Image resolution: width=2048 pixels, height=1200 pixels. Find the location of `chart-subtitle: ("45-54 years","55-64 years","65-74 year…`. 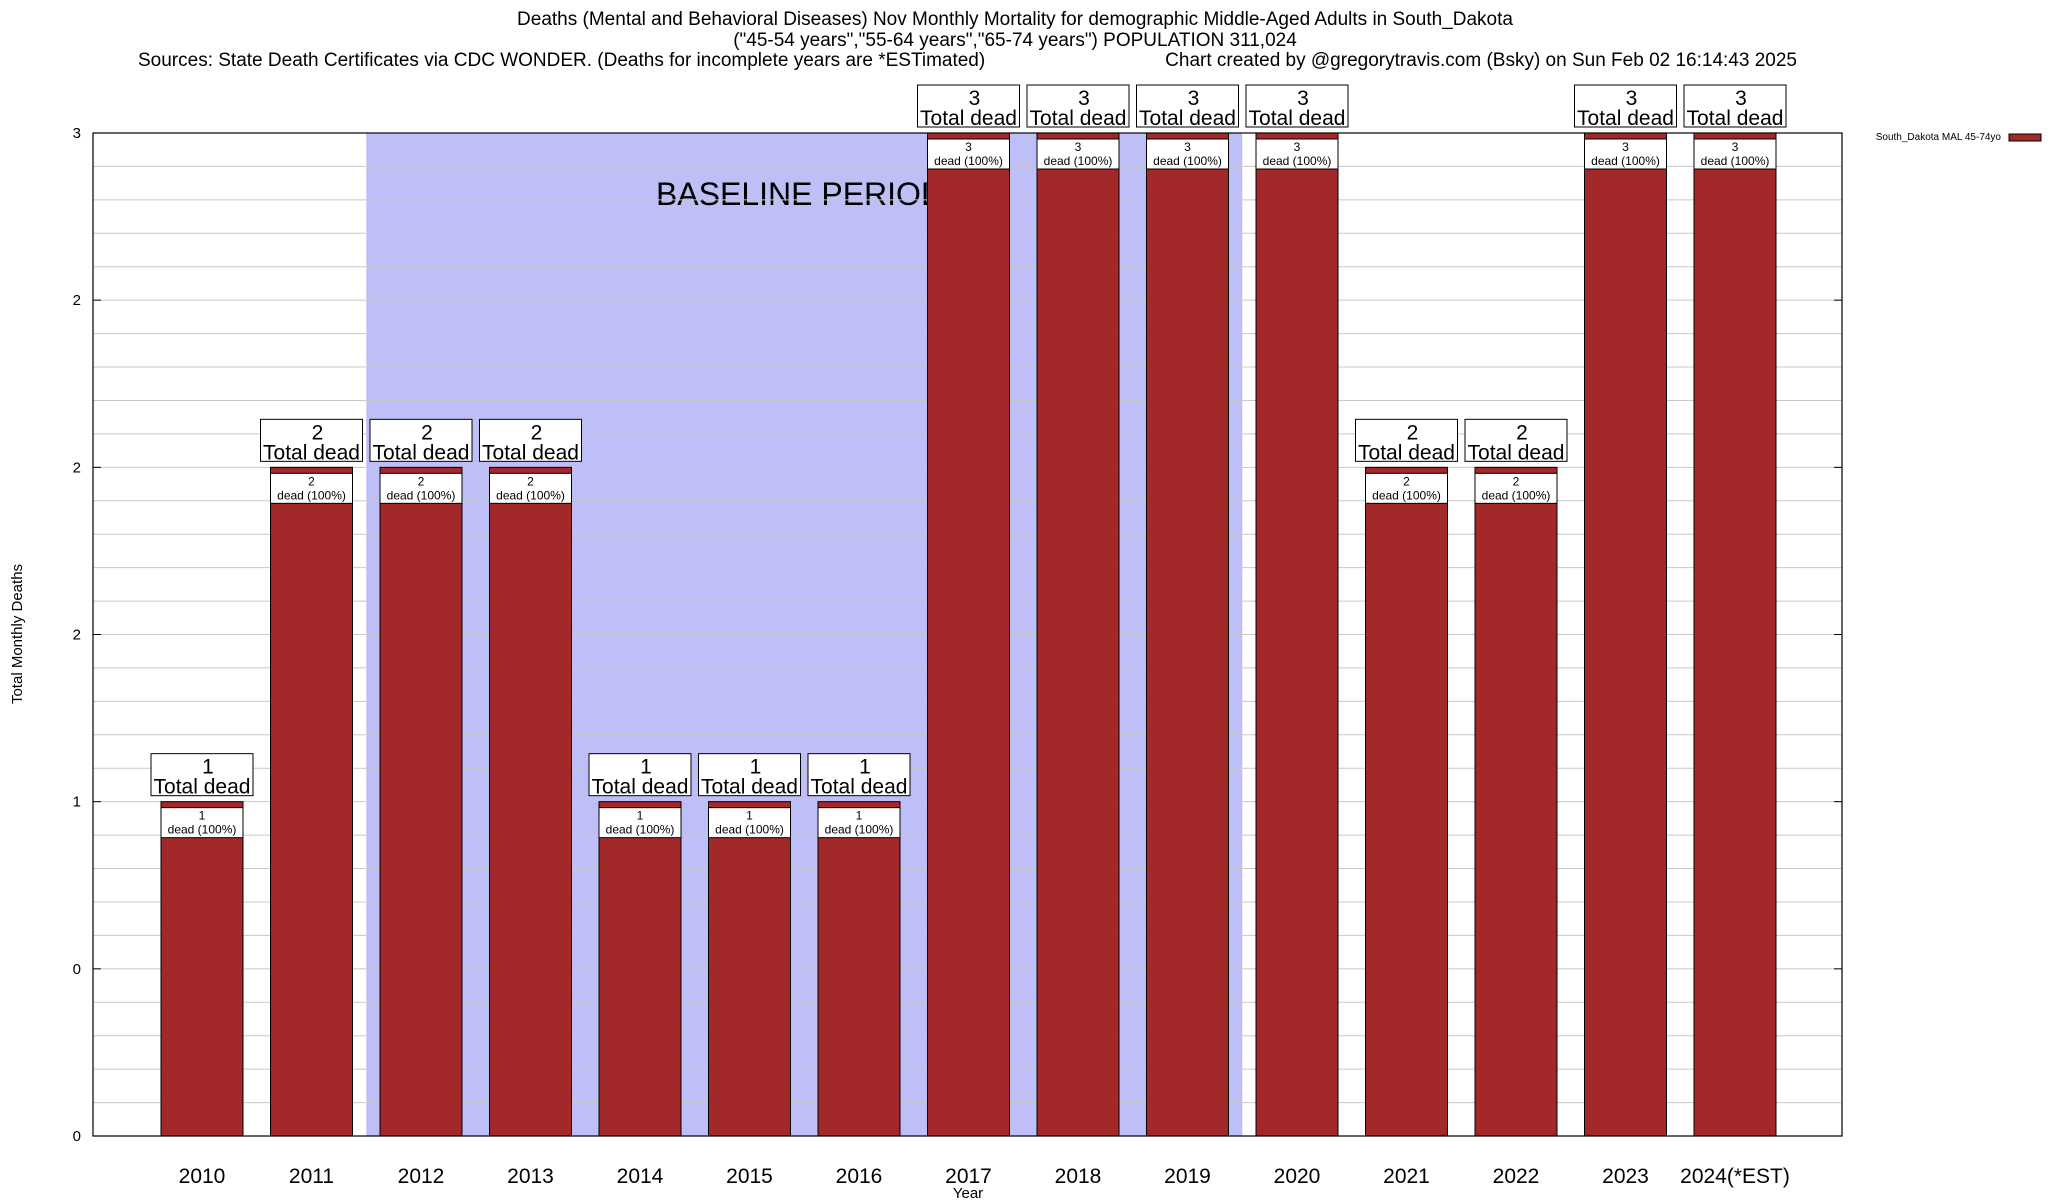

chart-subtitle: ("45-54 years","55-64 years","65-74 year… is located at coordinates (1015, 40).